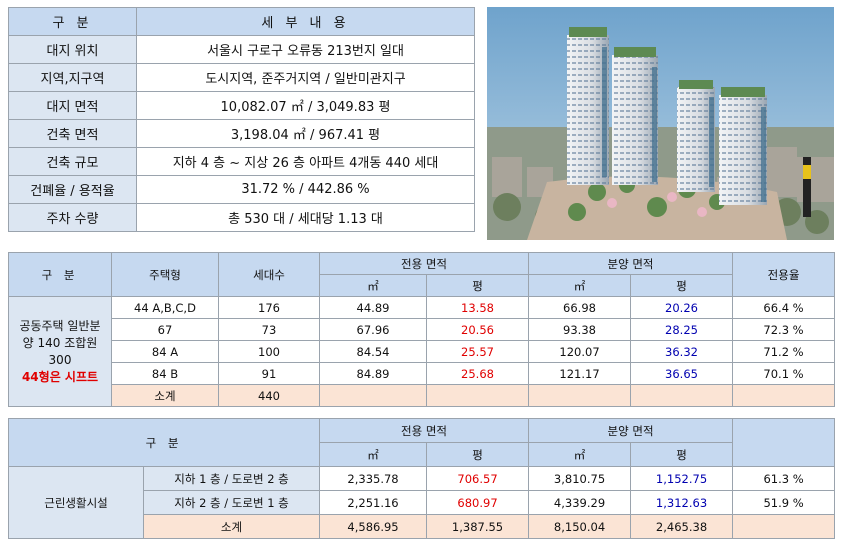 Image resolution: width=842 pixels, height=549 pixels. What do you see at coordinates (580, 351) in the screenshot?
I see `unit-sale-m2: 120.07` at bounding box center [580, 351].